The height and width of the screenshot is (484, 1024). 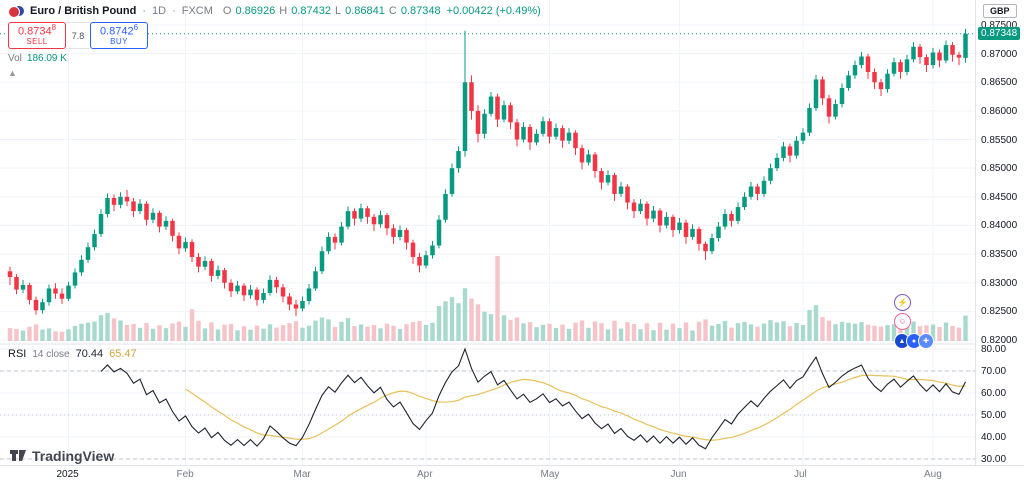 I want to click on time-axis-label: Apr, so click(x=425, y=474).